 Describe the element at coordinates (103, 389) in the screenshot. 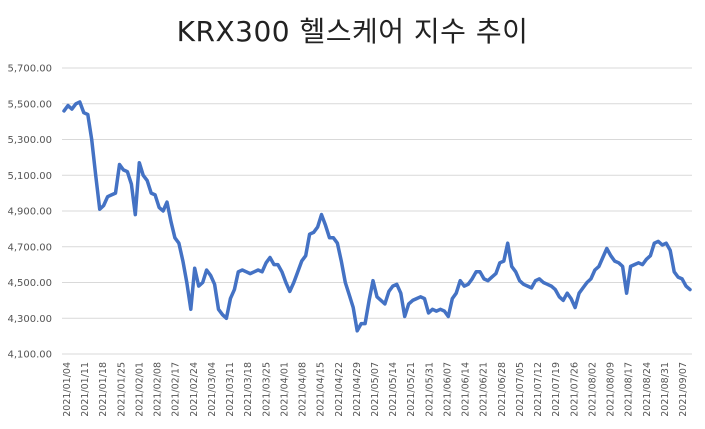

I see `x-tick-label: 2021/01/18` at that location.